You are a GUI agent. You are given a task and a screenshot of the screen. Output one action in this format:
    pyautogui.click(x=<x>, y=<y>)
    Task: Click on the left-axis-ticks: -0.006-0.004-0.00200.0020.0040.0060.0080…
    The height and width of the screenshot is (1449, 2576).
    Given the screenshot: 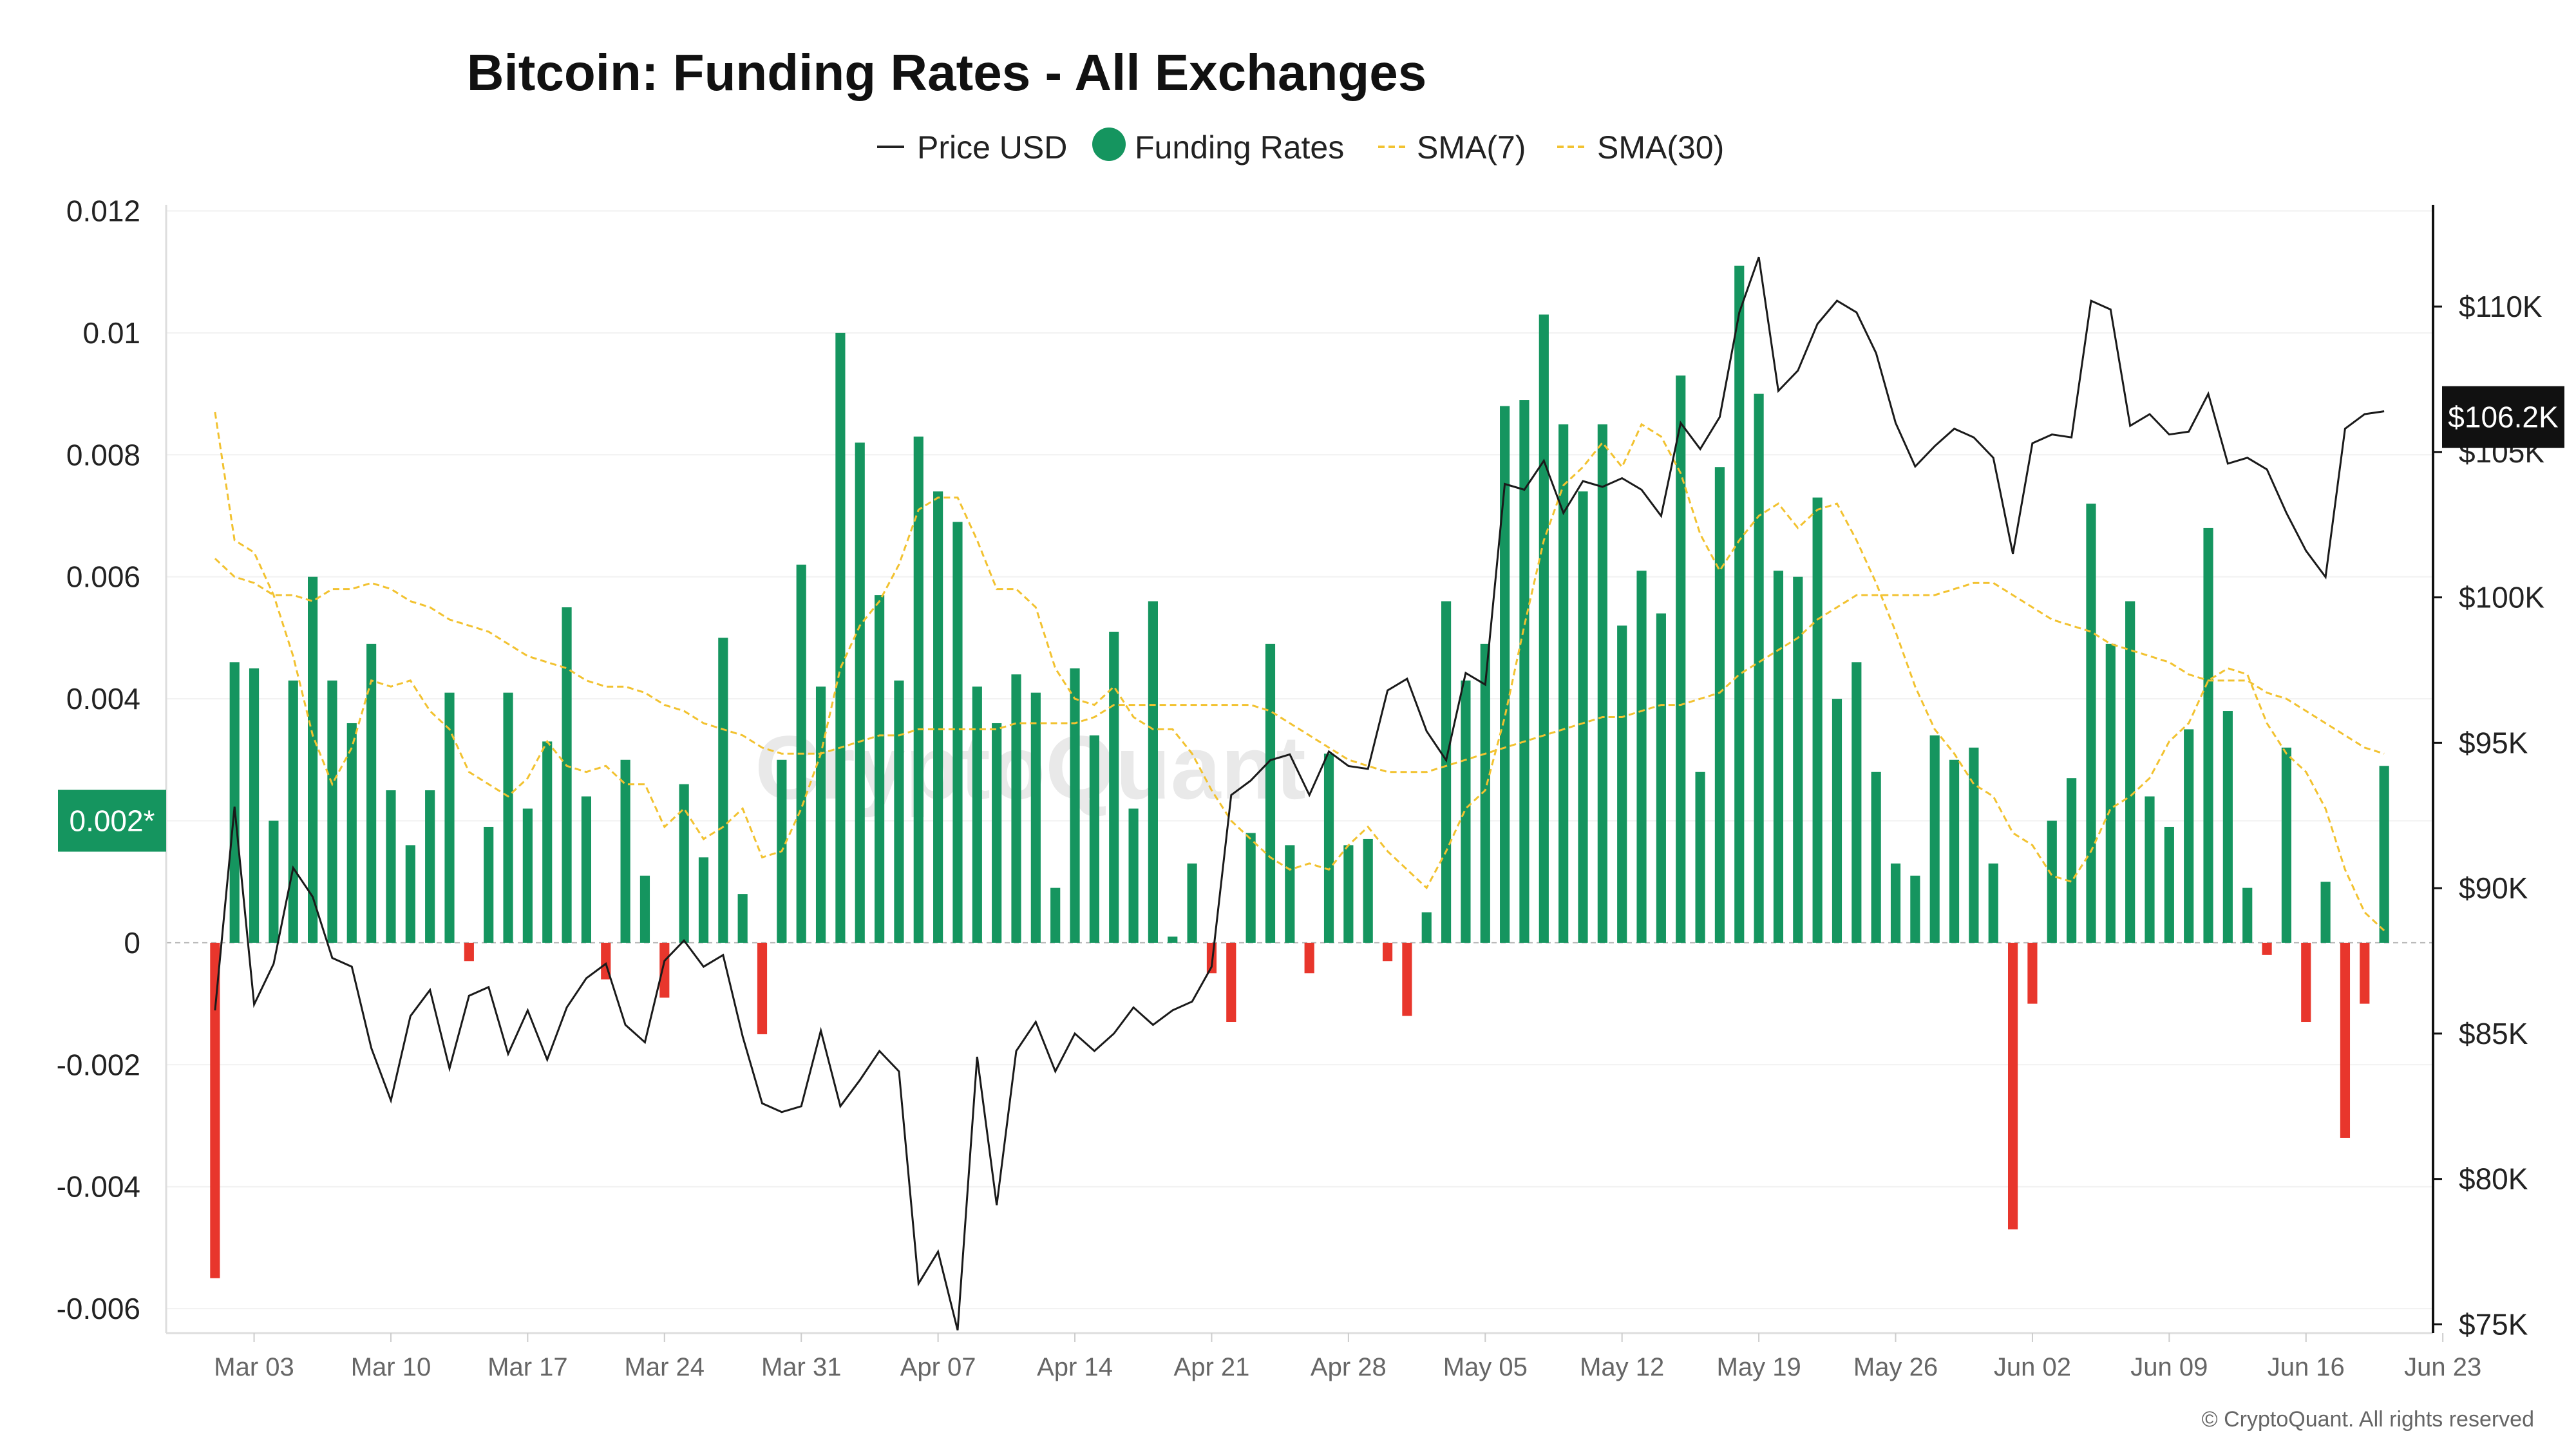 What is the action you would take?
    pyautogui.click(x=99, y=759)
    